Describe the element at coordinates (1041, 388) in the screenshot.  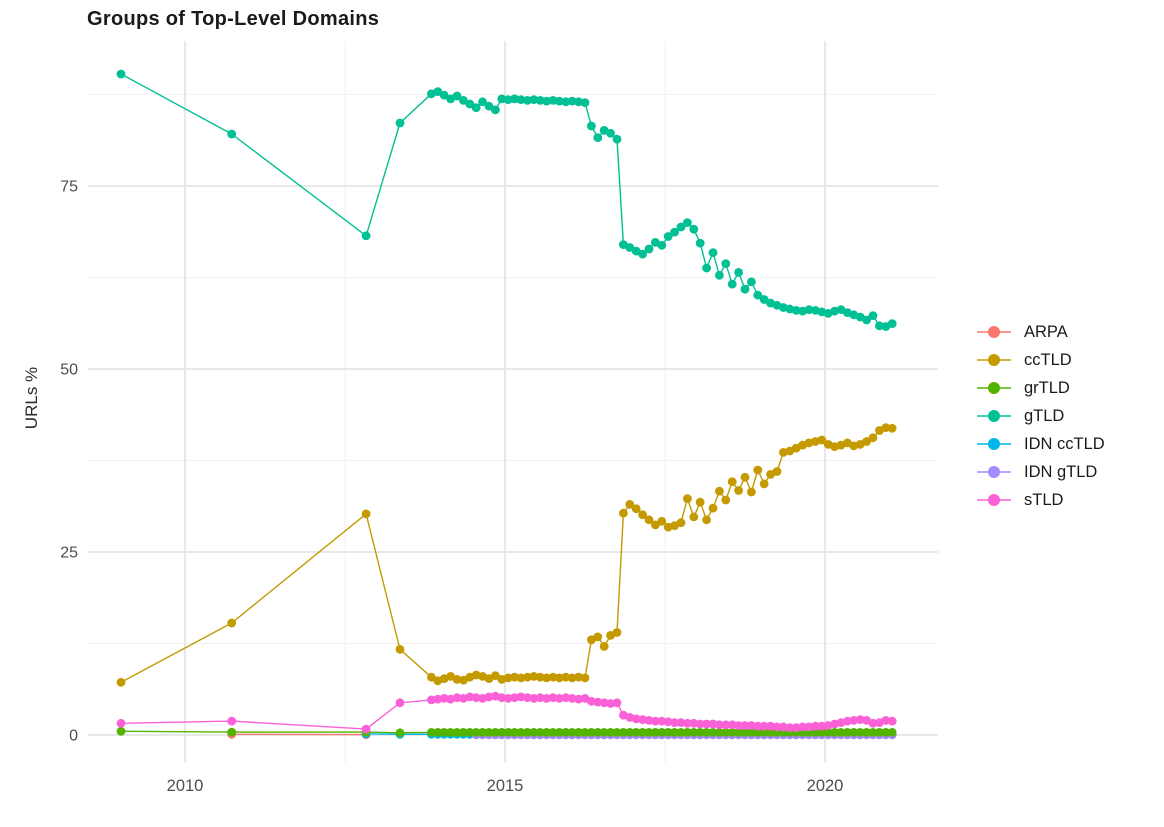
I see `legend-item-grtld: grTLD` at that location.